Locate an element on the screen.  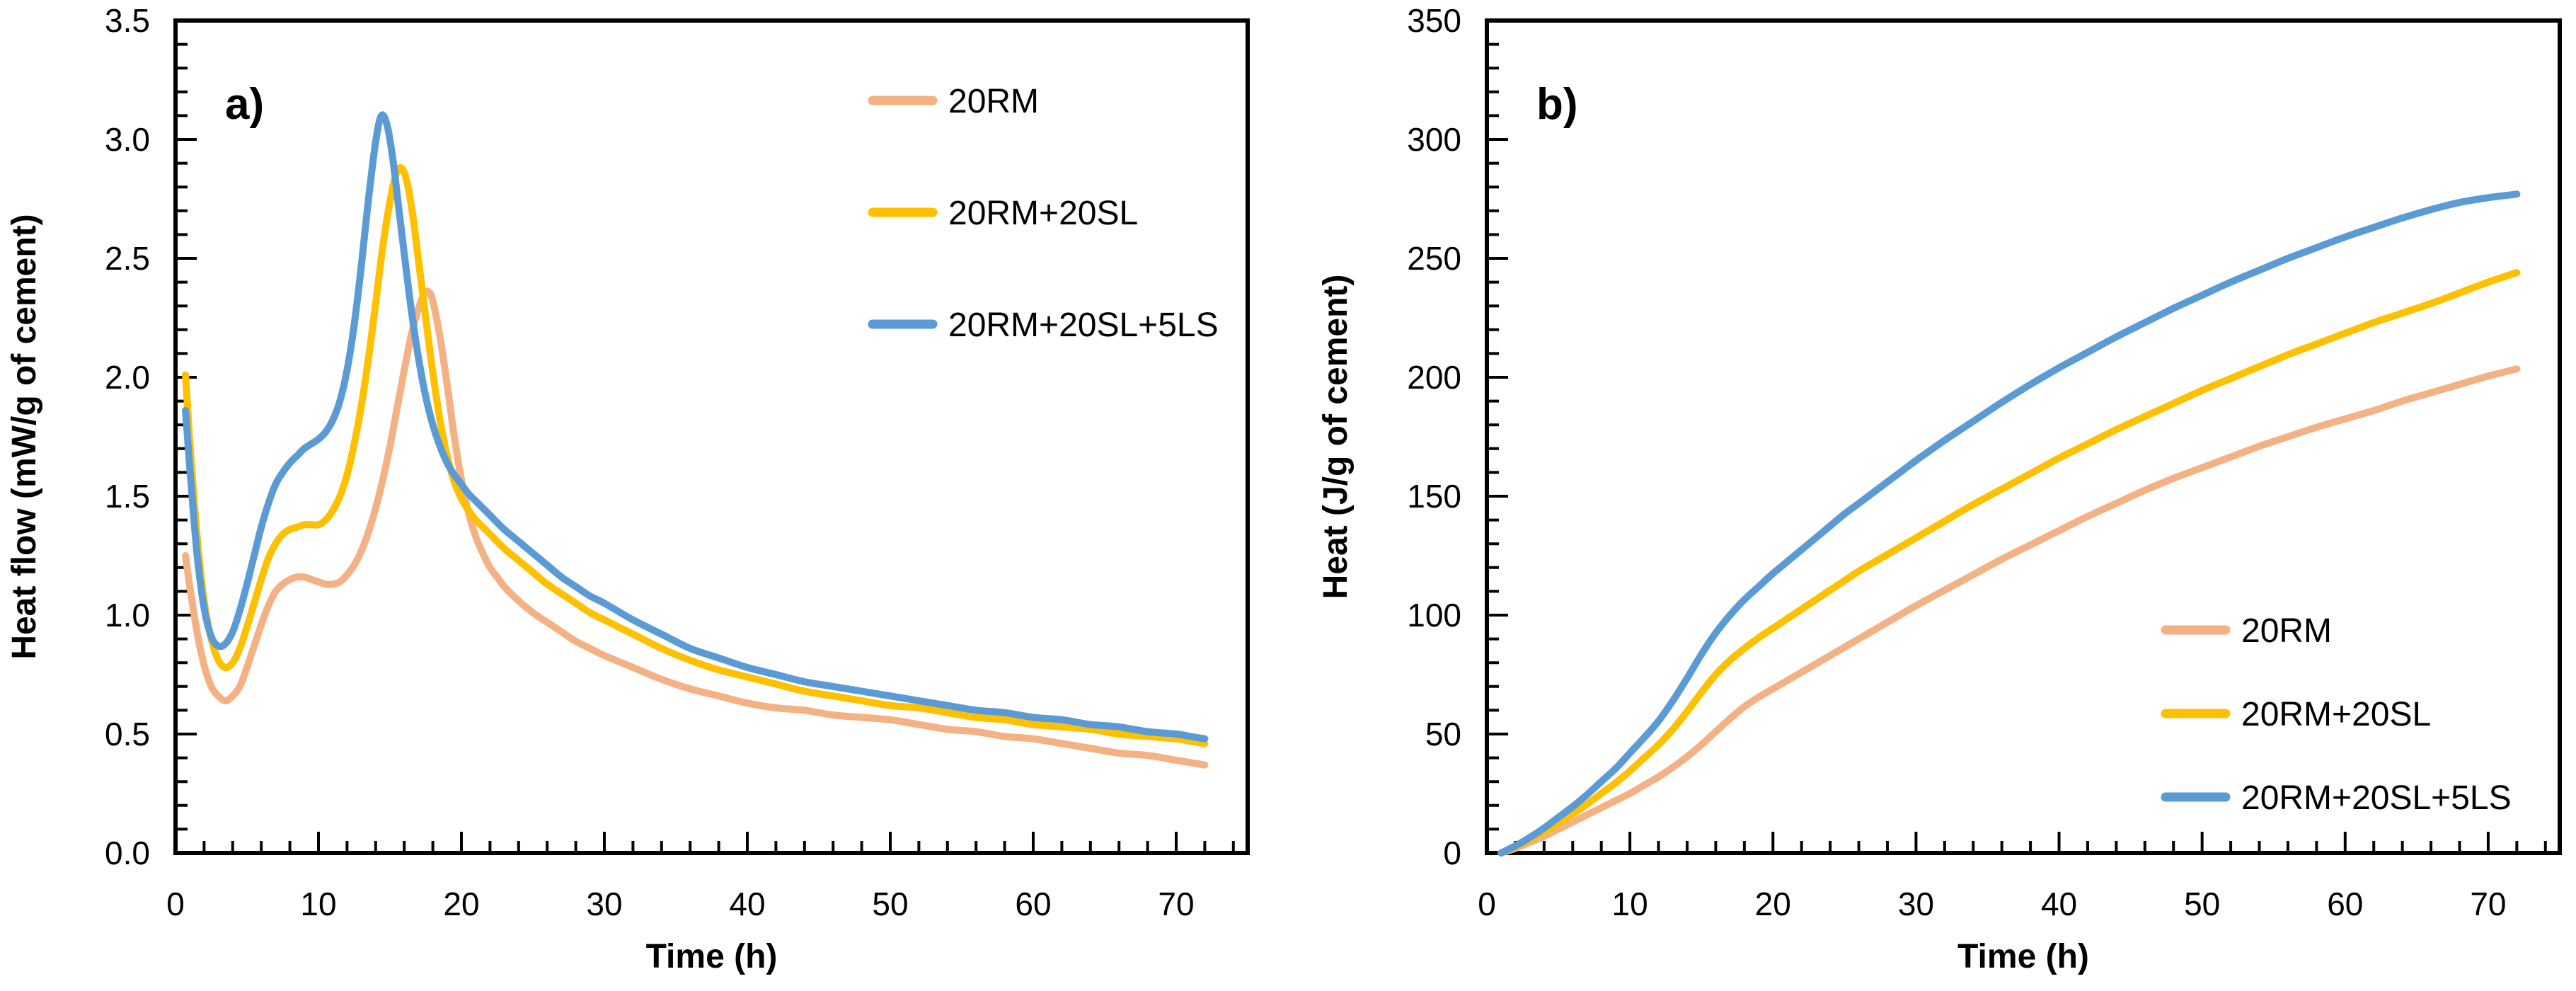
y-tick-label-a-0.0: 0.0 is located at coordinates (128, 853).